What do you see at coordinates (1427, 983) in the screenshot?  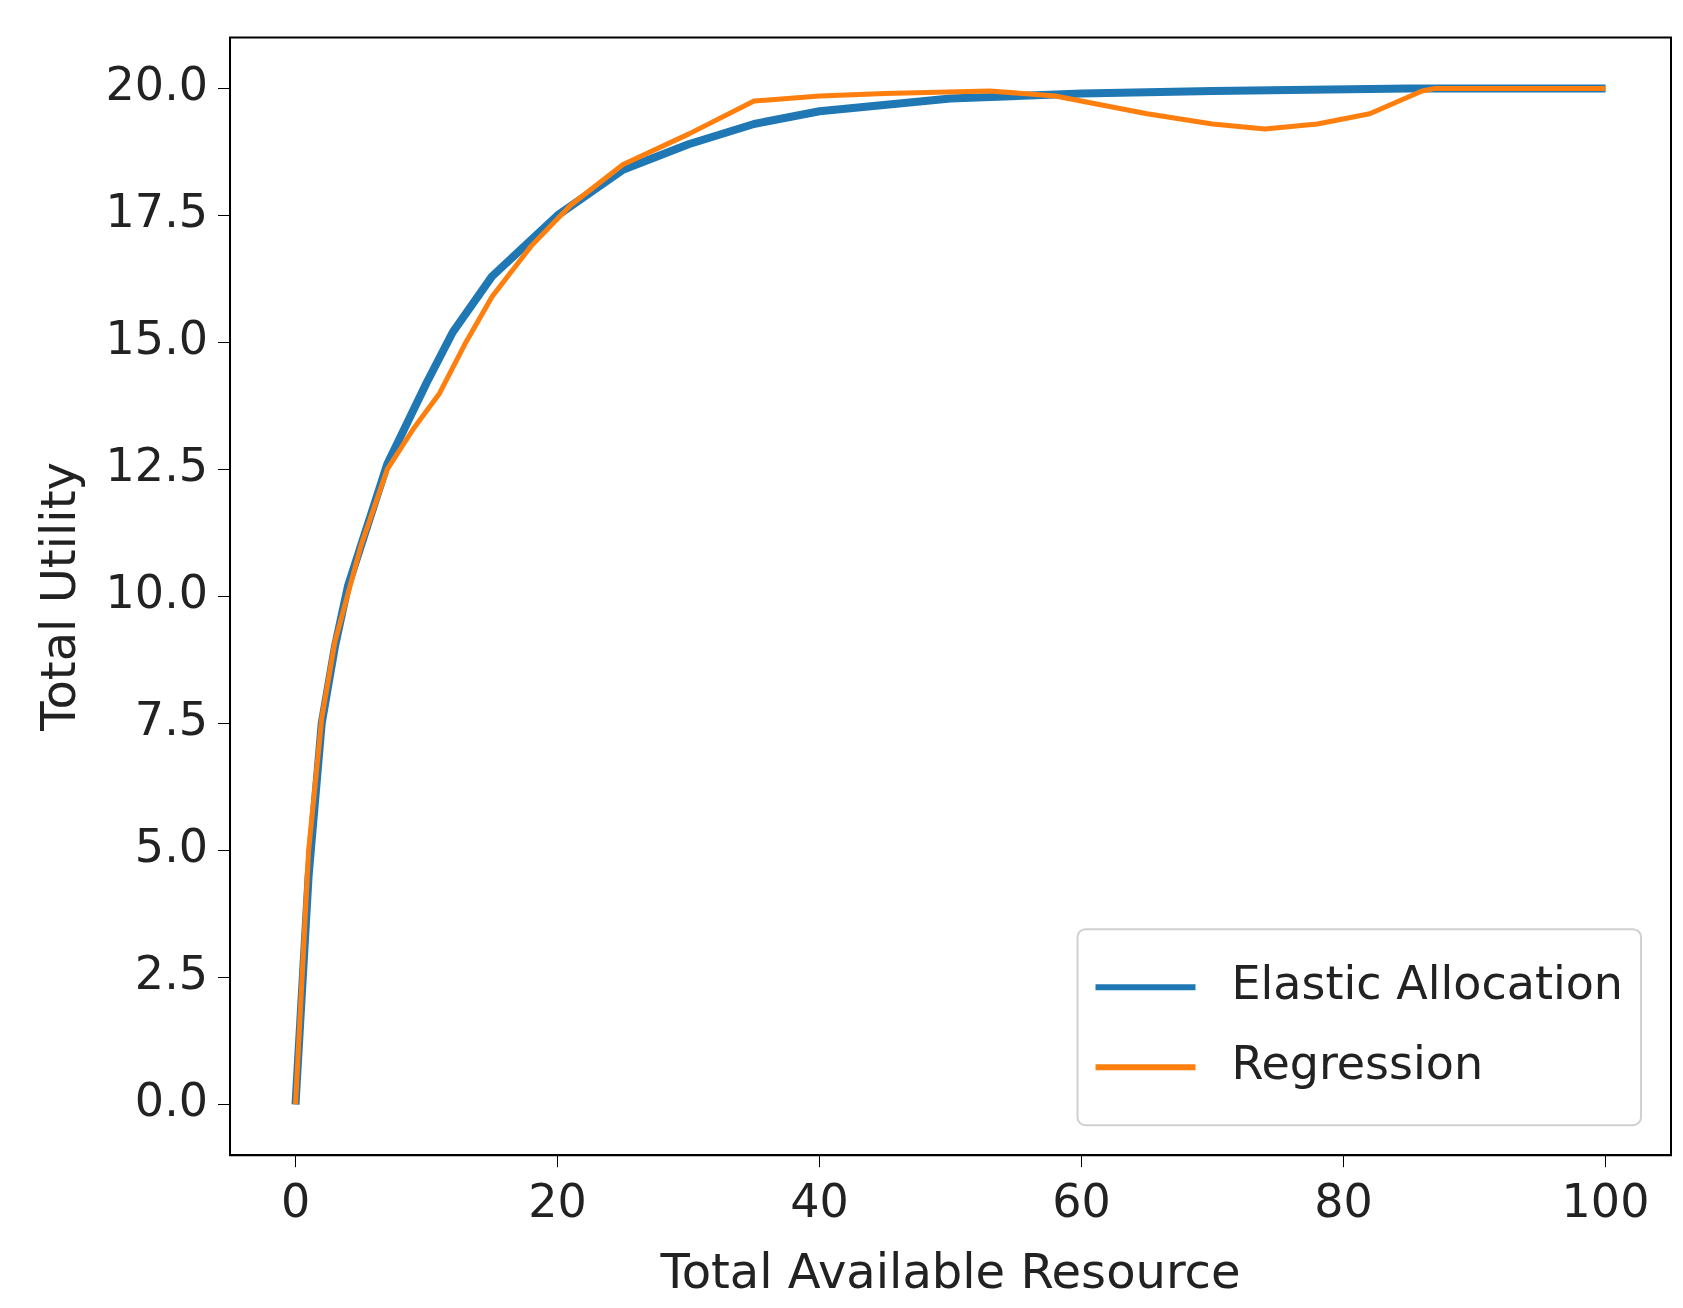 I see `legend-label: Elastic Allocation` at bounding box center [1427, 983].